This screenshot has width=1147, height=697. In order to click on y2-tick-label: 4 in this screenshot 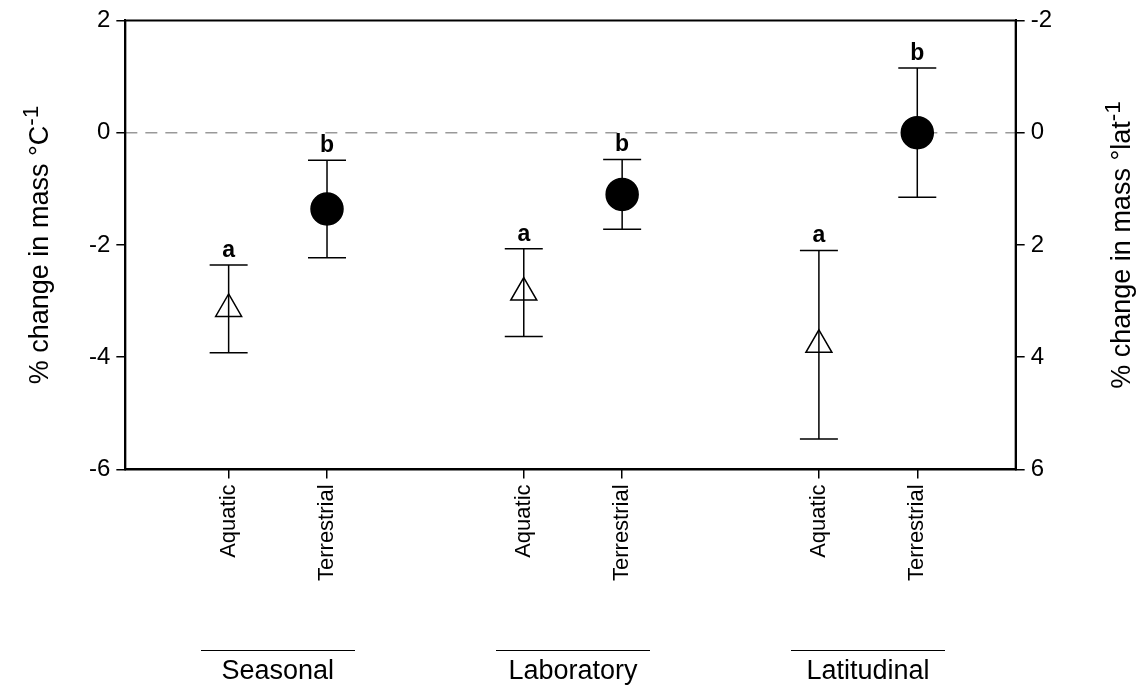, I will do `click(1037, 355)`.